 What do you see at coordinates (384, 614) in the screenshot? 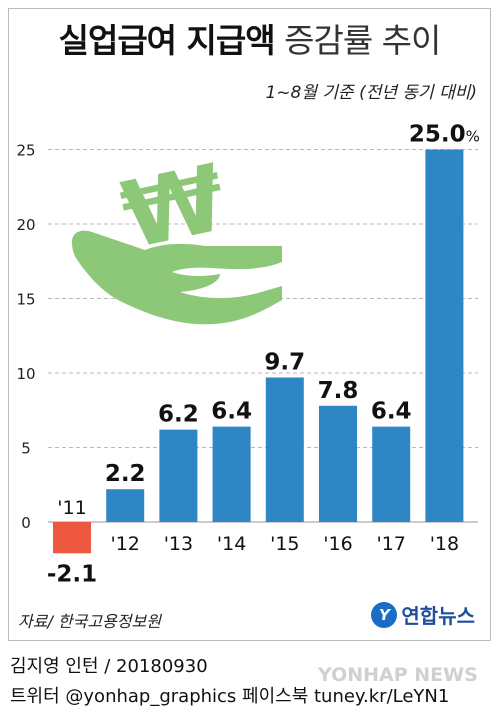
I see `yonhap-logo-icon: Y` at bounding box center [384, 614].